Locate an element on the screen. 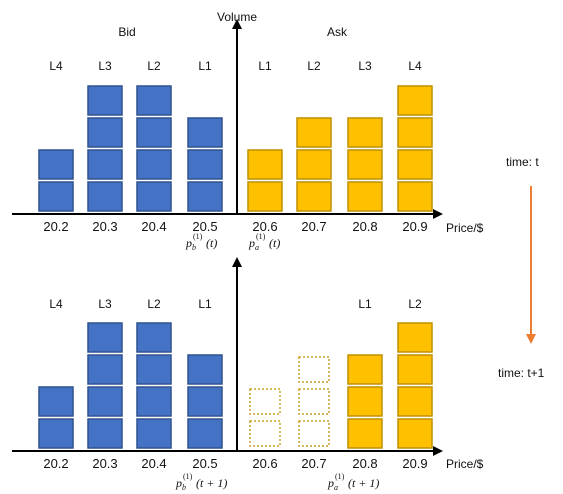  bottom-best-ask-label: pa (1) (t + 1) is located at coordinates (353, 482).